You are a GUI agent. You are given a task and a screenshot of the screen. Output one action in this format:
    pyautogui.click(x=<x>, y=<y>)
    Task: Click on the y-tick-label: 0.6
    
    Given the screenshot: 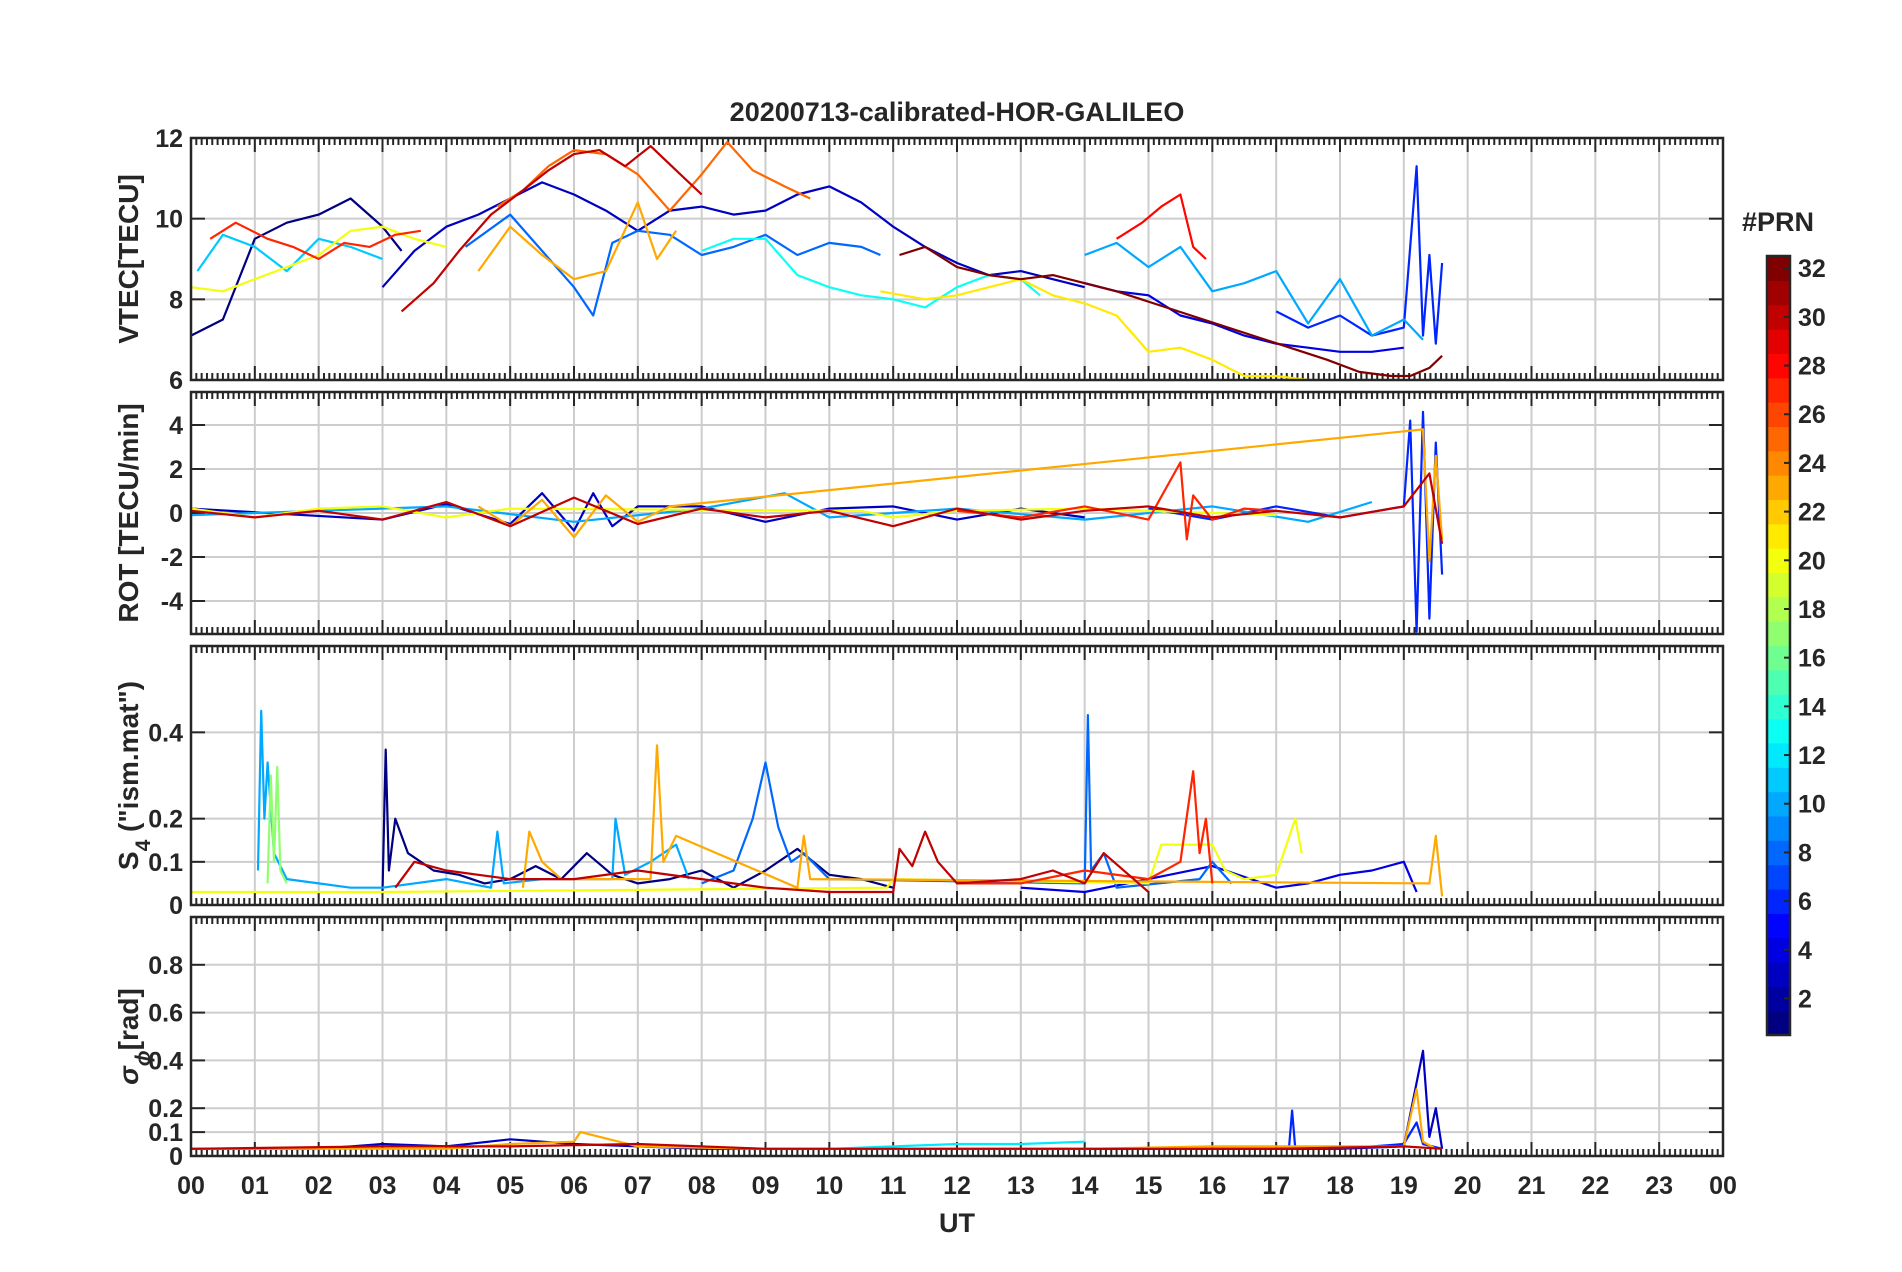 What is the action you would take?
    pyautogui.click(x=165, y=1014)
    